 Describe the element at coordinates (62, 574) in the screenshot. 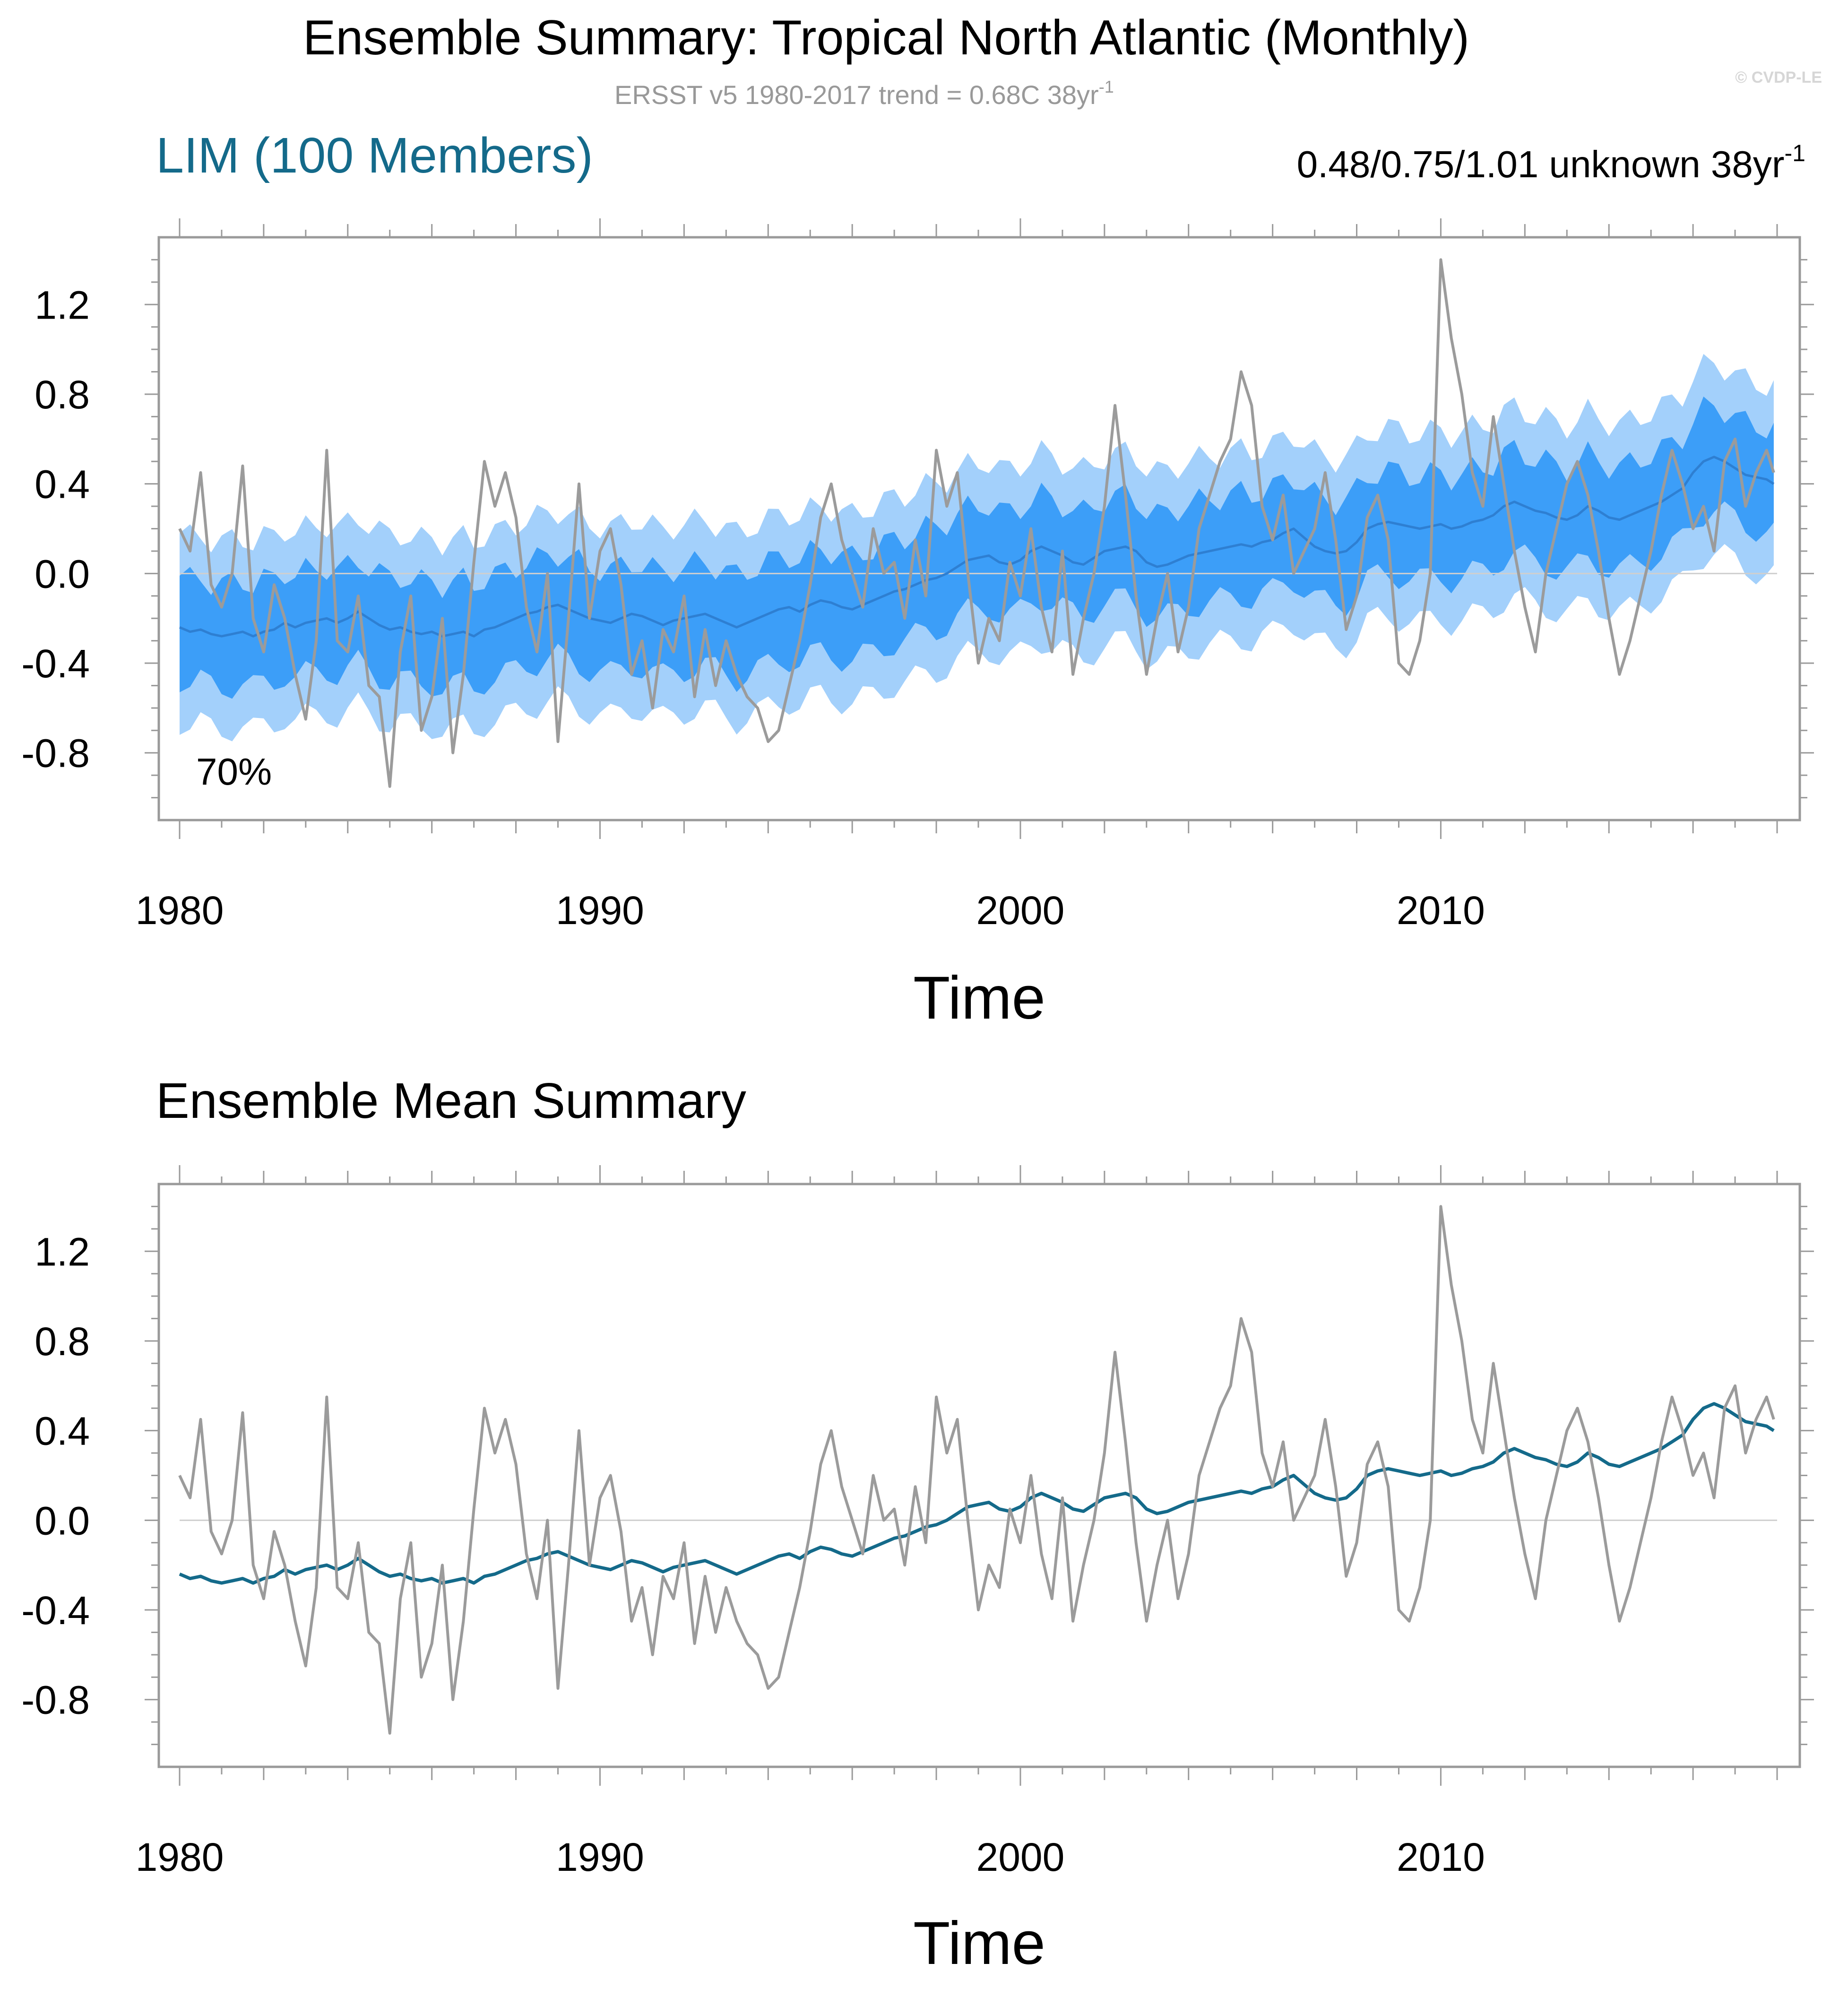

I see `top-y-tick-label: 0.0` at that location.